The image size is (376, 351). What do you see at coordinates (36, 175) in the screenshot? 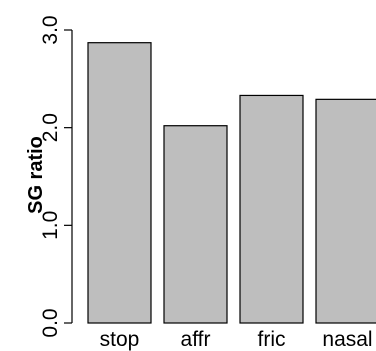
I see `y-axis-title: SG ratio` at bounding box center [36, 175].